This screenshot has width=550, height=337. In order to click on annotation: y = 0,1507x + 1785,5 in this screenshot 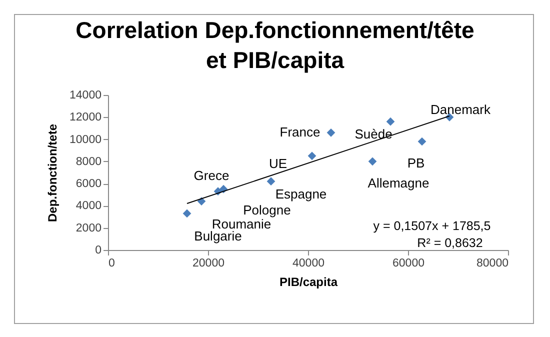, I will do `click(432, 226)`.